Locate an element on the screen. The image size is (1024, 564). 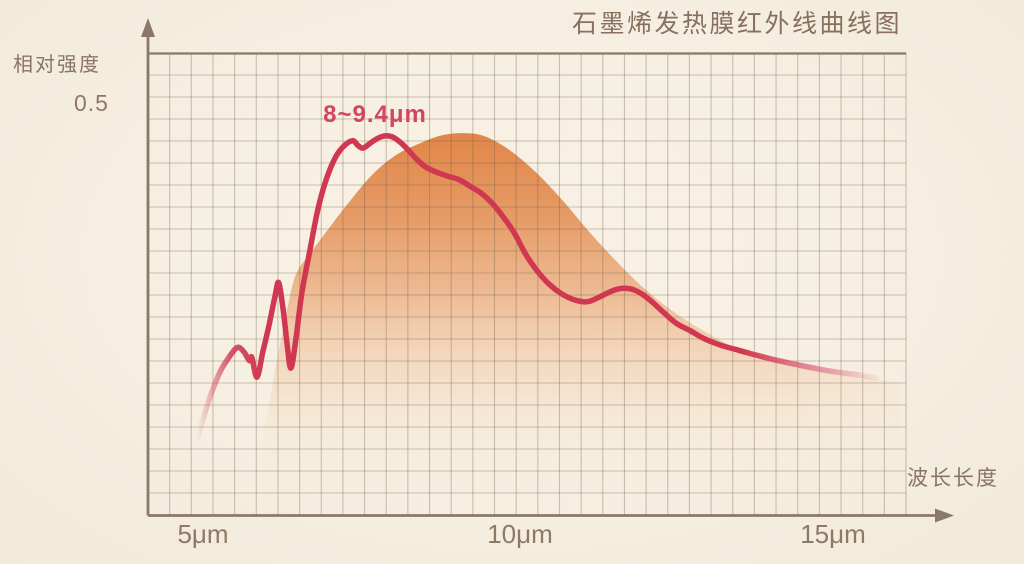
x-axis-arrow-icon is located at coordinates (944, 515).